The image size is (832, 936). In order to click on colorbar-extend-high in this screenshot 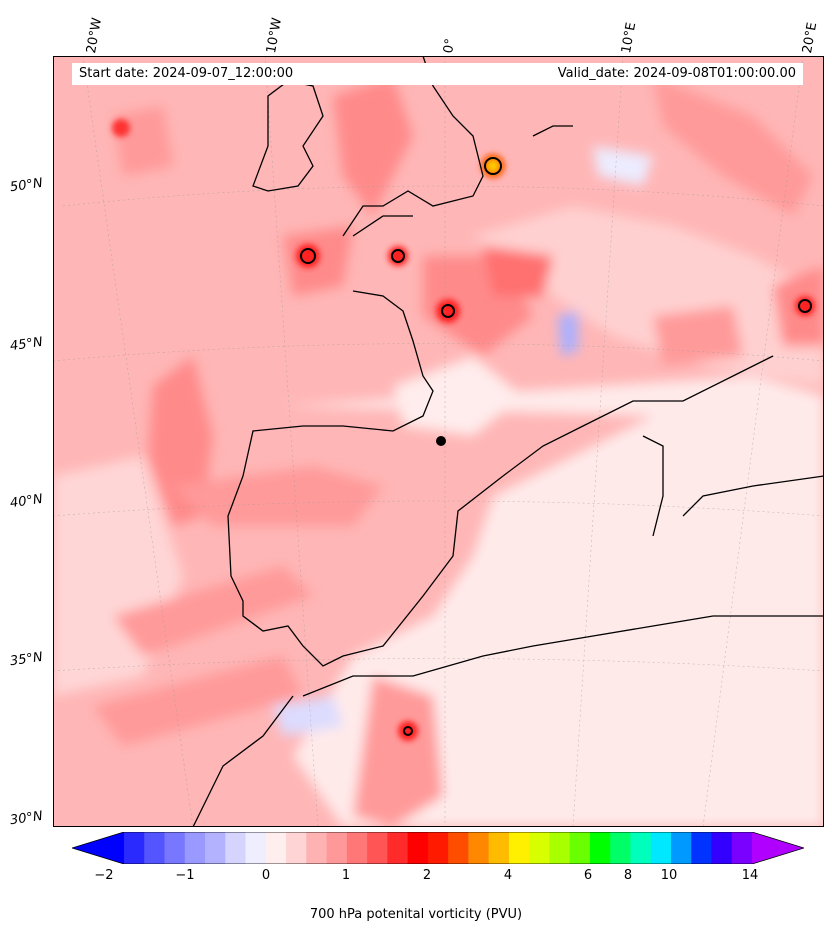, I will do `click(778, 848)`.